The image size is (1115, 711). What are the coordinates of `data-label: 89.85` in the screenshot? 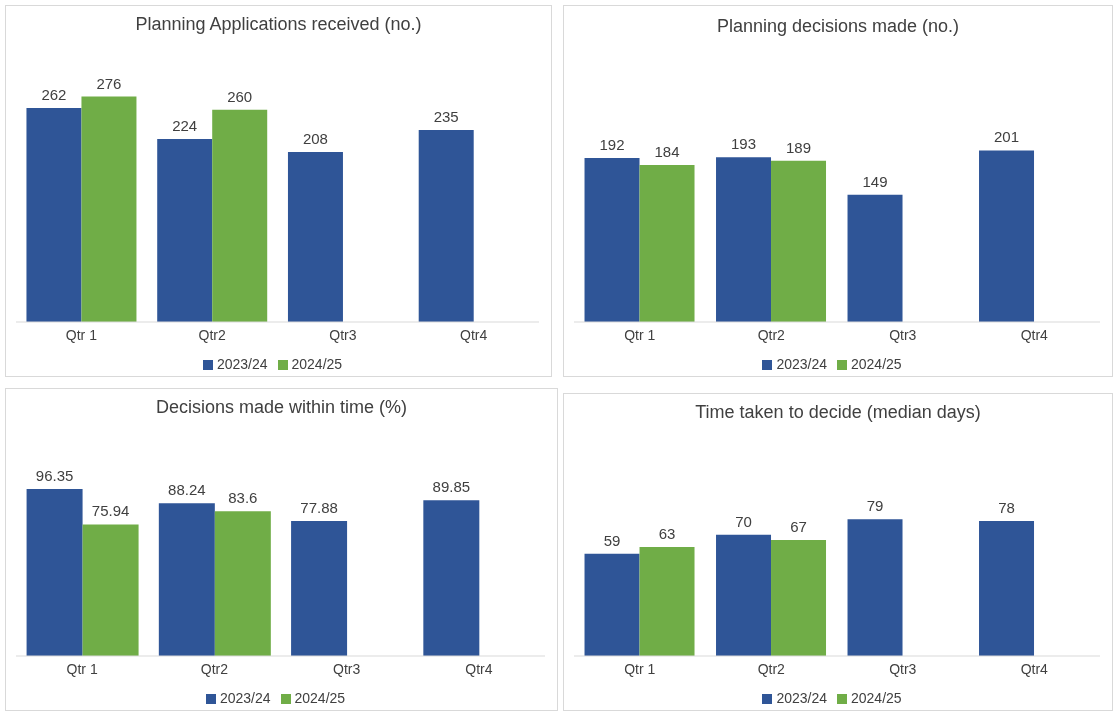 It's located at (451, 487).